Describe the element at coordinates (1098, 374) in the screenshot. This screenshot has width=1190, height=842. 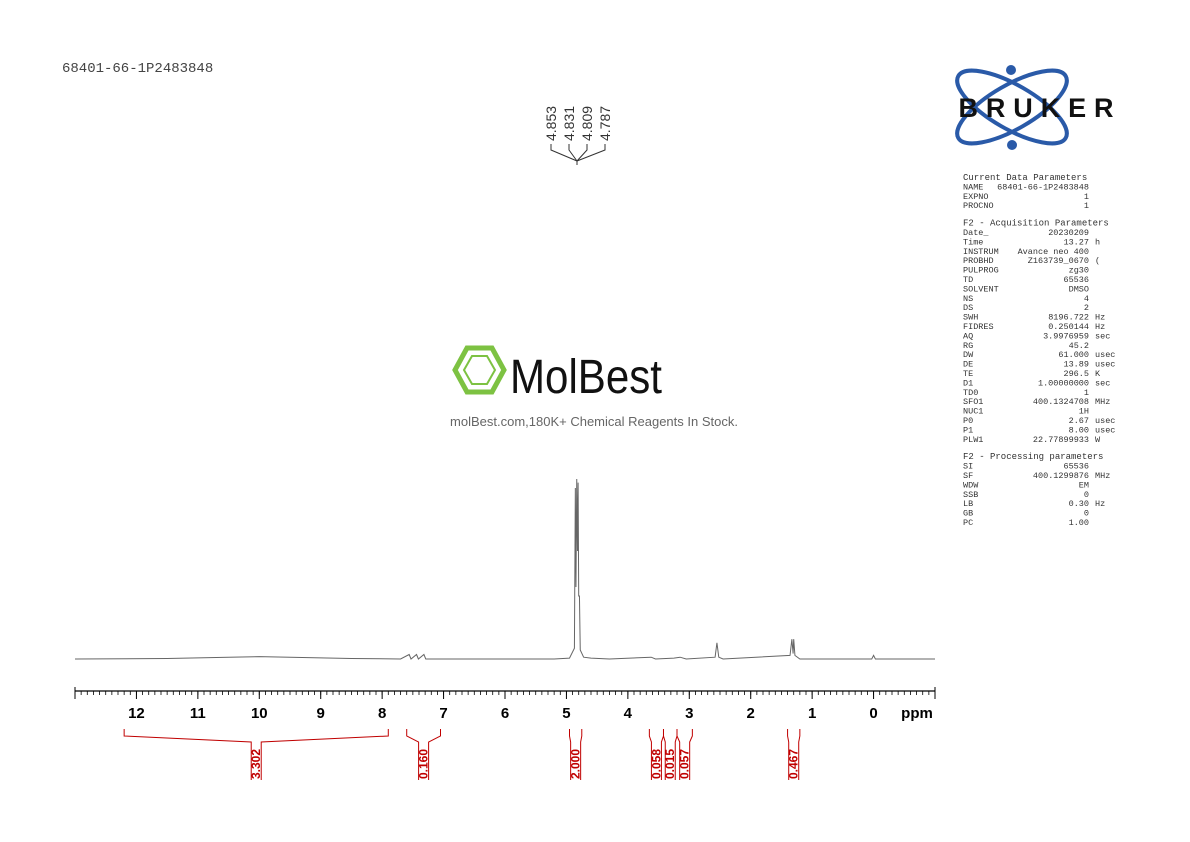
I see `parameter-unit: K` at that location.